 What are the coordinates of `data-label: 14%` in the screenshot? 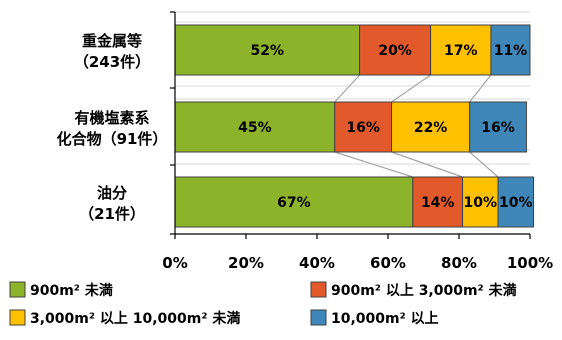 It's located at (438, 203).